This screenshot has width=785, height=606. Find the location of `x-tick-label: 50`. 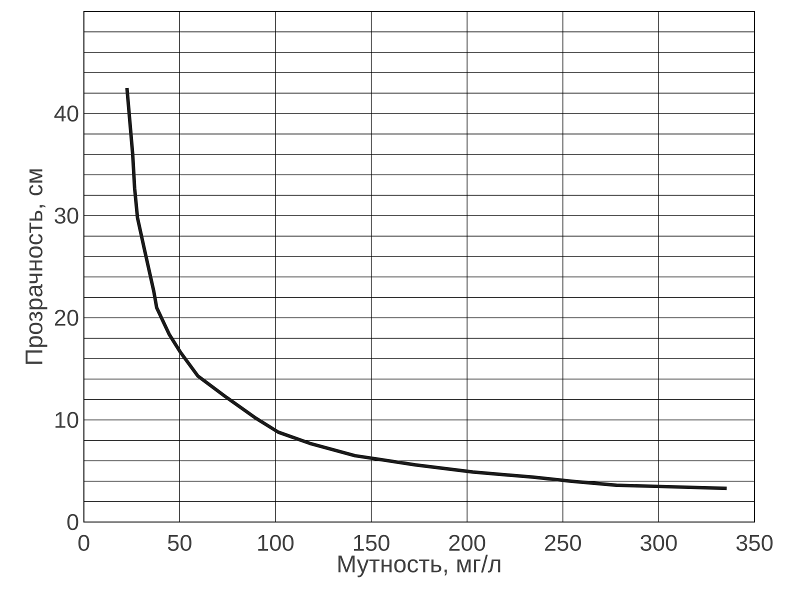

x-tick-label: 50 is located at coordinates (180, 542).